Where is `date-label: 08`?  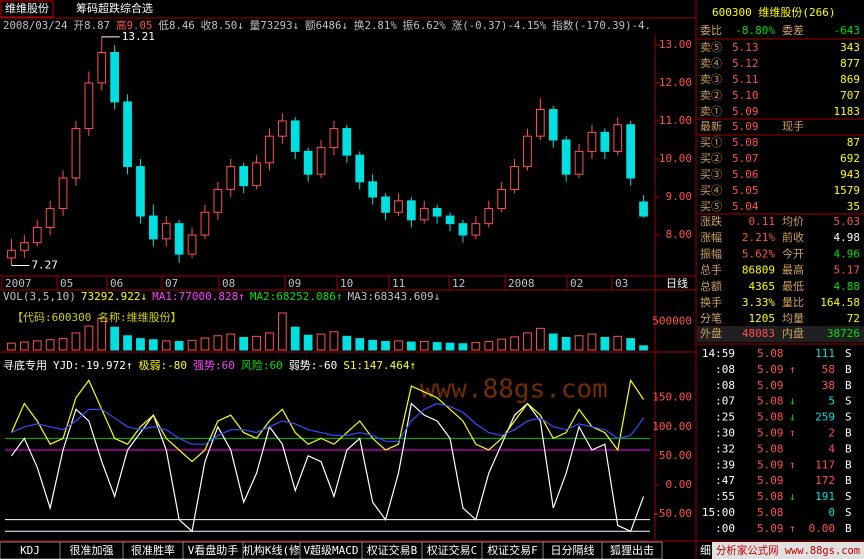 date-label: 08 is located at coordinates (228, 283).